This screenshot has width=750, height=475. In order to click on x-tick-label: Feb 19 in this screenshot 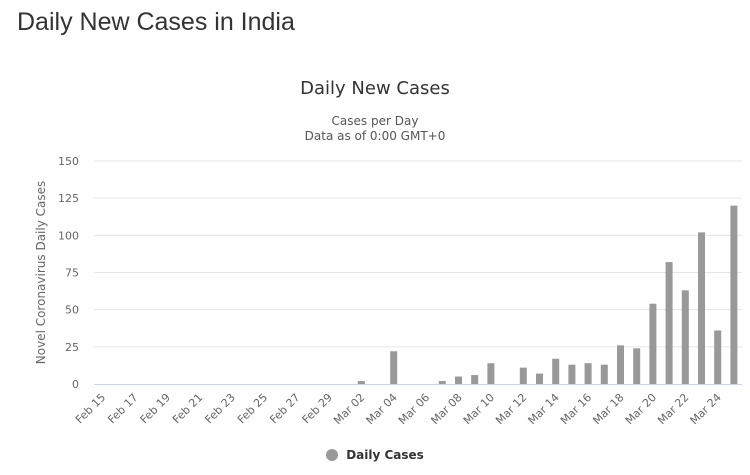, I will do `click(155, 408)`.